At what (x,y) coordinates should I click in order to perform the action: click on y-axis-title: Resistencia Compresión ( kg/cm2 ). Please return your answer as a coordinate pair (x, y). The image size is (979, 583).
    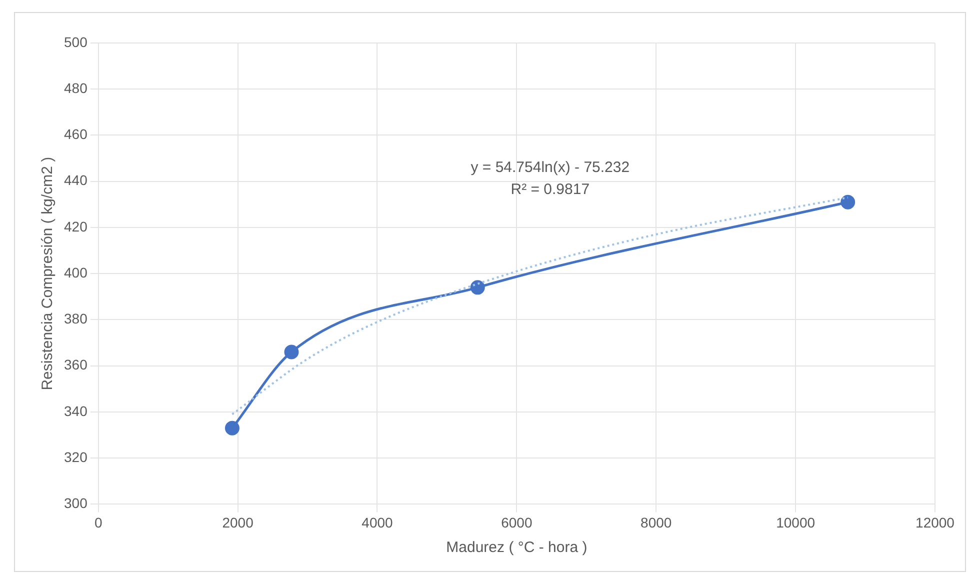
    Looking at the image, I should click on (47, 273).